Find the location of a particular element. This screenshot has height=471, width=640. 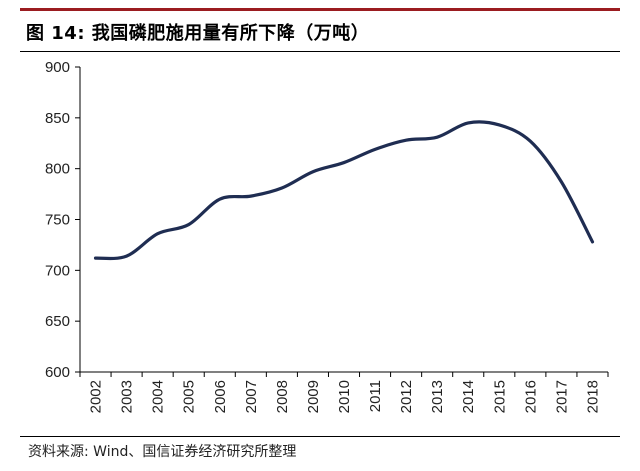

y-tick-label: 600 is located at coordinates (57, 372).